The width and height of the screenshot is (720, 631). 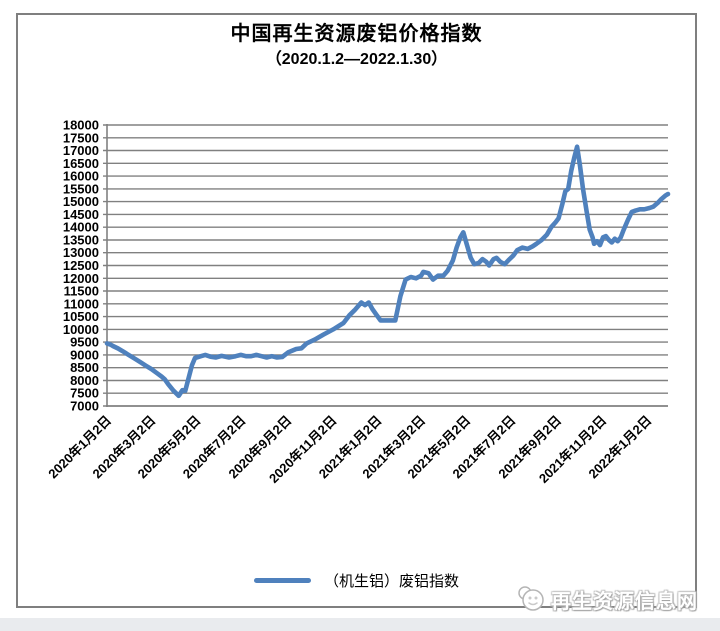 What do you see at coordinates (84, 354) in the screenshot?
I see `y-axis-tick-label: 9000` at bounding box center [84, 354].